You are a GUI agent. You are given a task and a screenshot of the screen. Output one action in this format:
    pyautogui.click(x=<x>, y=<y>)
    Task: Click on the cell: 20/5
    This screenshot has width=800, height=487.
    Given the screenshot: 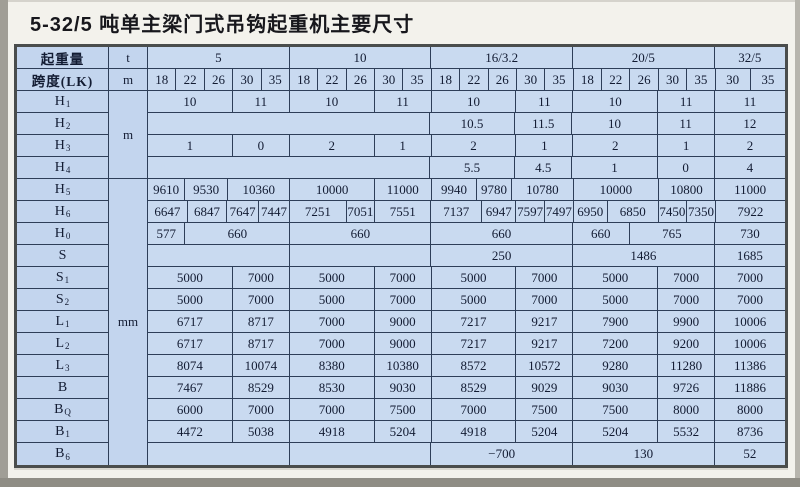 What is the action you would take?
    pyautogui.click(x=644, y=57)
    